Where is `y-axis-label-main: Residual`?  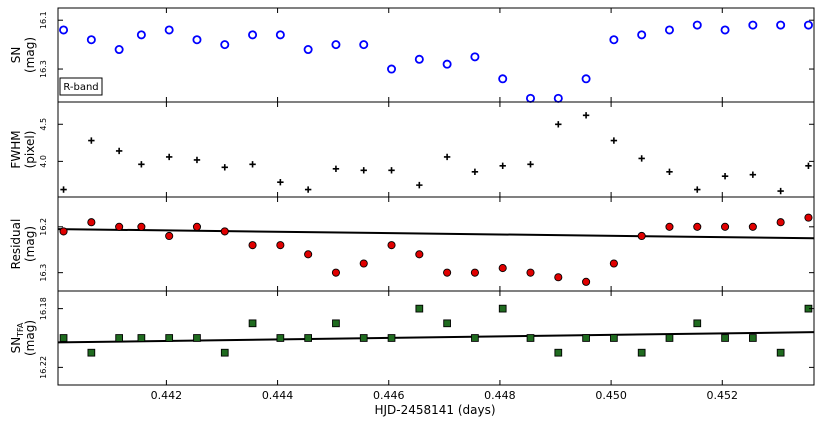 y-axis-label-main: Residual is located at coordinates (16, 244).